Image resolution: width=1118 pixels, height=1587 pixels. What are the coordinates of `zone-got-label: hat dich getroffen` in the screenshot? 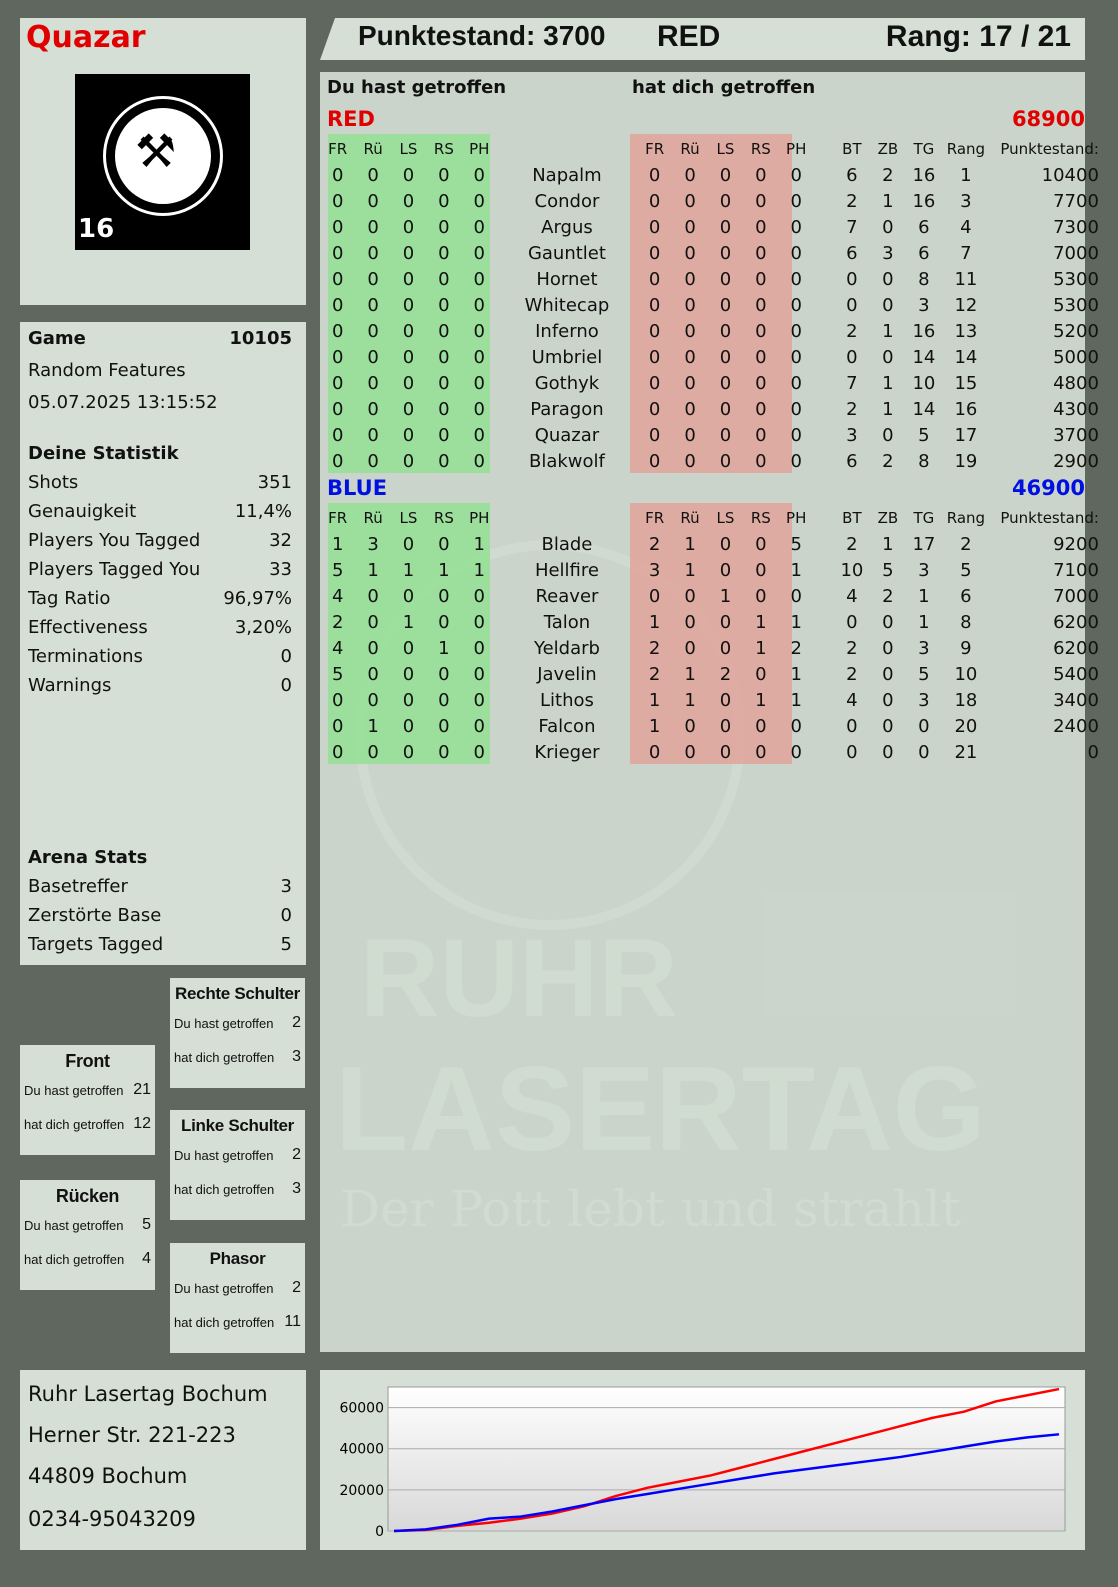 It's located at (224, 1057).